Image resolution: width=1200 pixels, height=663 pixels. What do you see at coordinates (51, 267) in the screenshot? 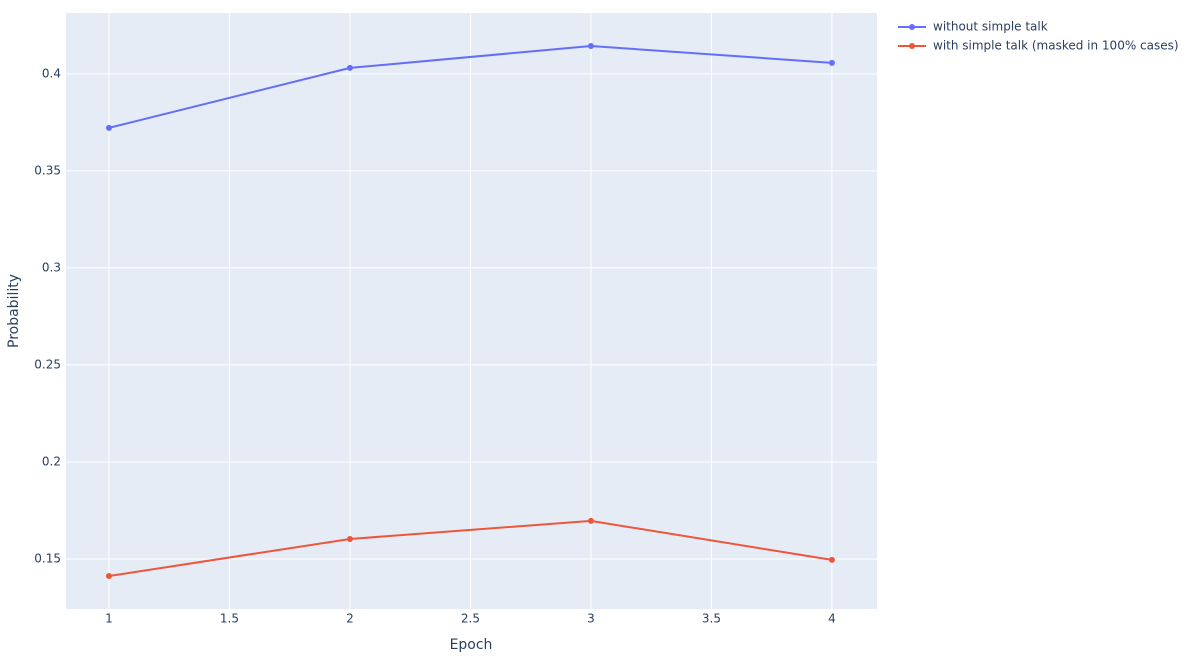
I see `y-tick-label: 0.3` at bounding box center [51, 267].